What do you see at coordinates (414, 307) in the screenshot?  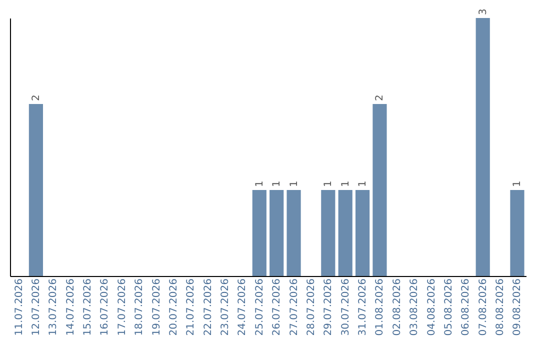 I see `x-tick-label: 03.08.2026` at bounding box center [414, 307].